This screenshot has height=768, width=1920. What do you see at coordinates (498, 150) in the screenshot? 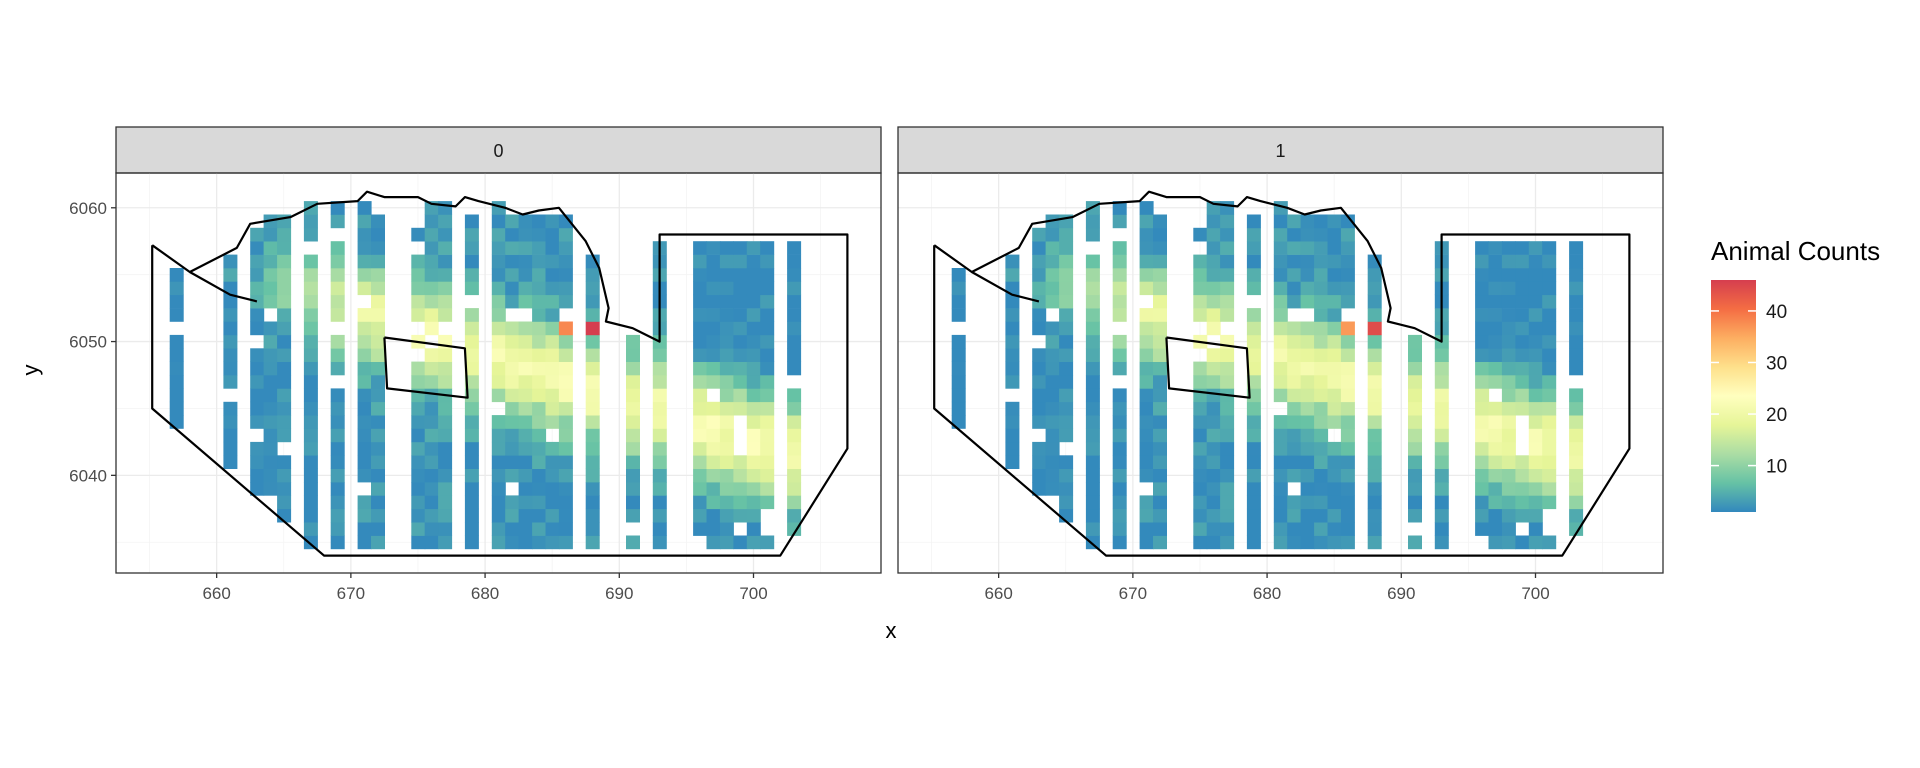
I see `facet-strip` at bounding box center [498, 150].